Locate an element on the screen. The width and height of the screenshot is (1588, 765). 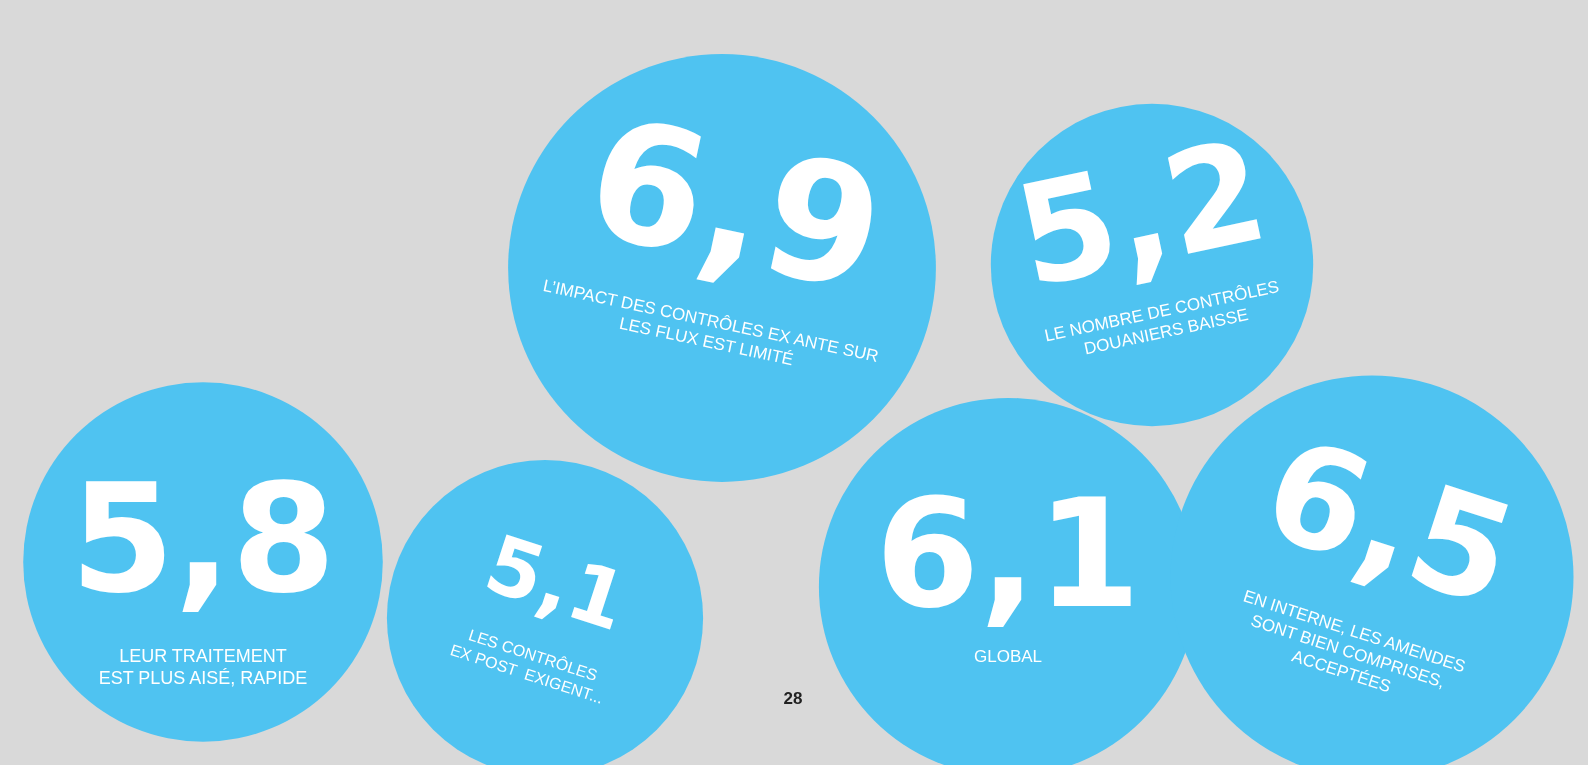
data-label: 6,1 is located at coordinates (1008, 553).